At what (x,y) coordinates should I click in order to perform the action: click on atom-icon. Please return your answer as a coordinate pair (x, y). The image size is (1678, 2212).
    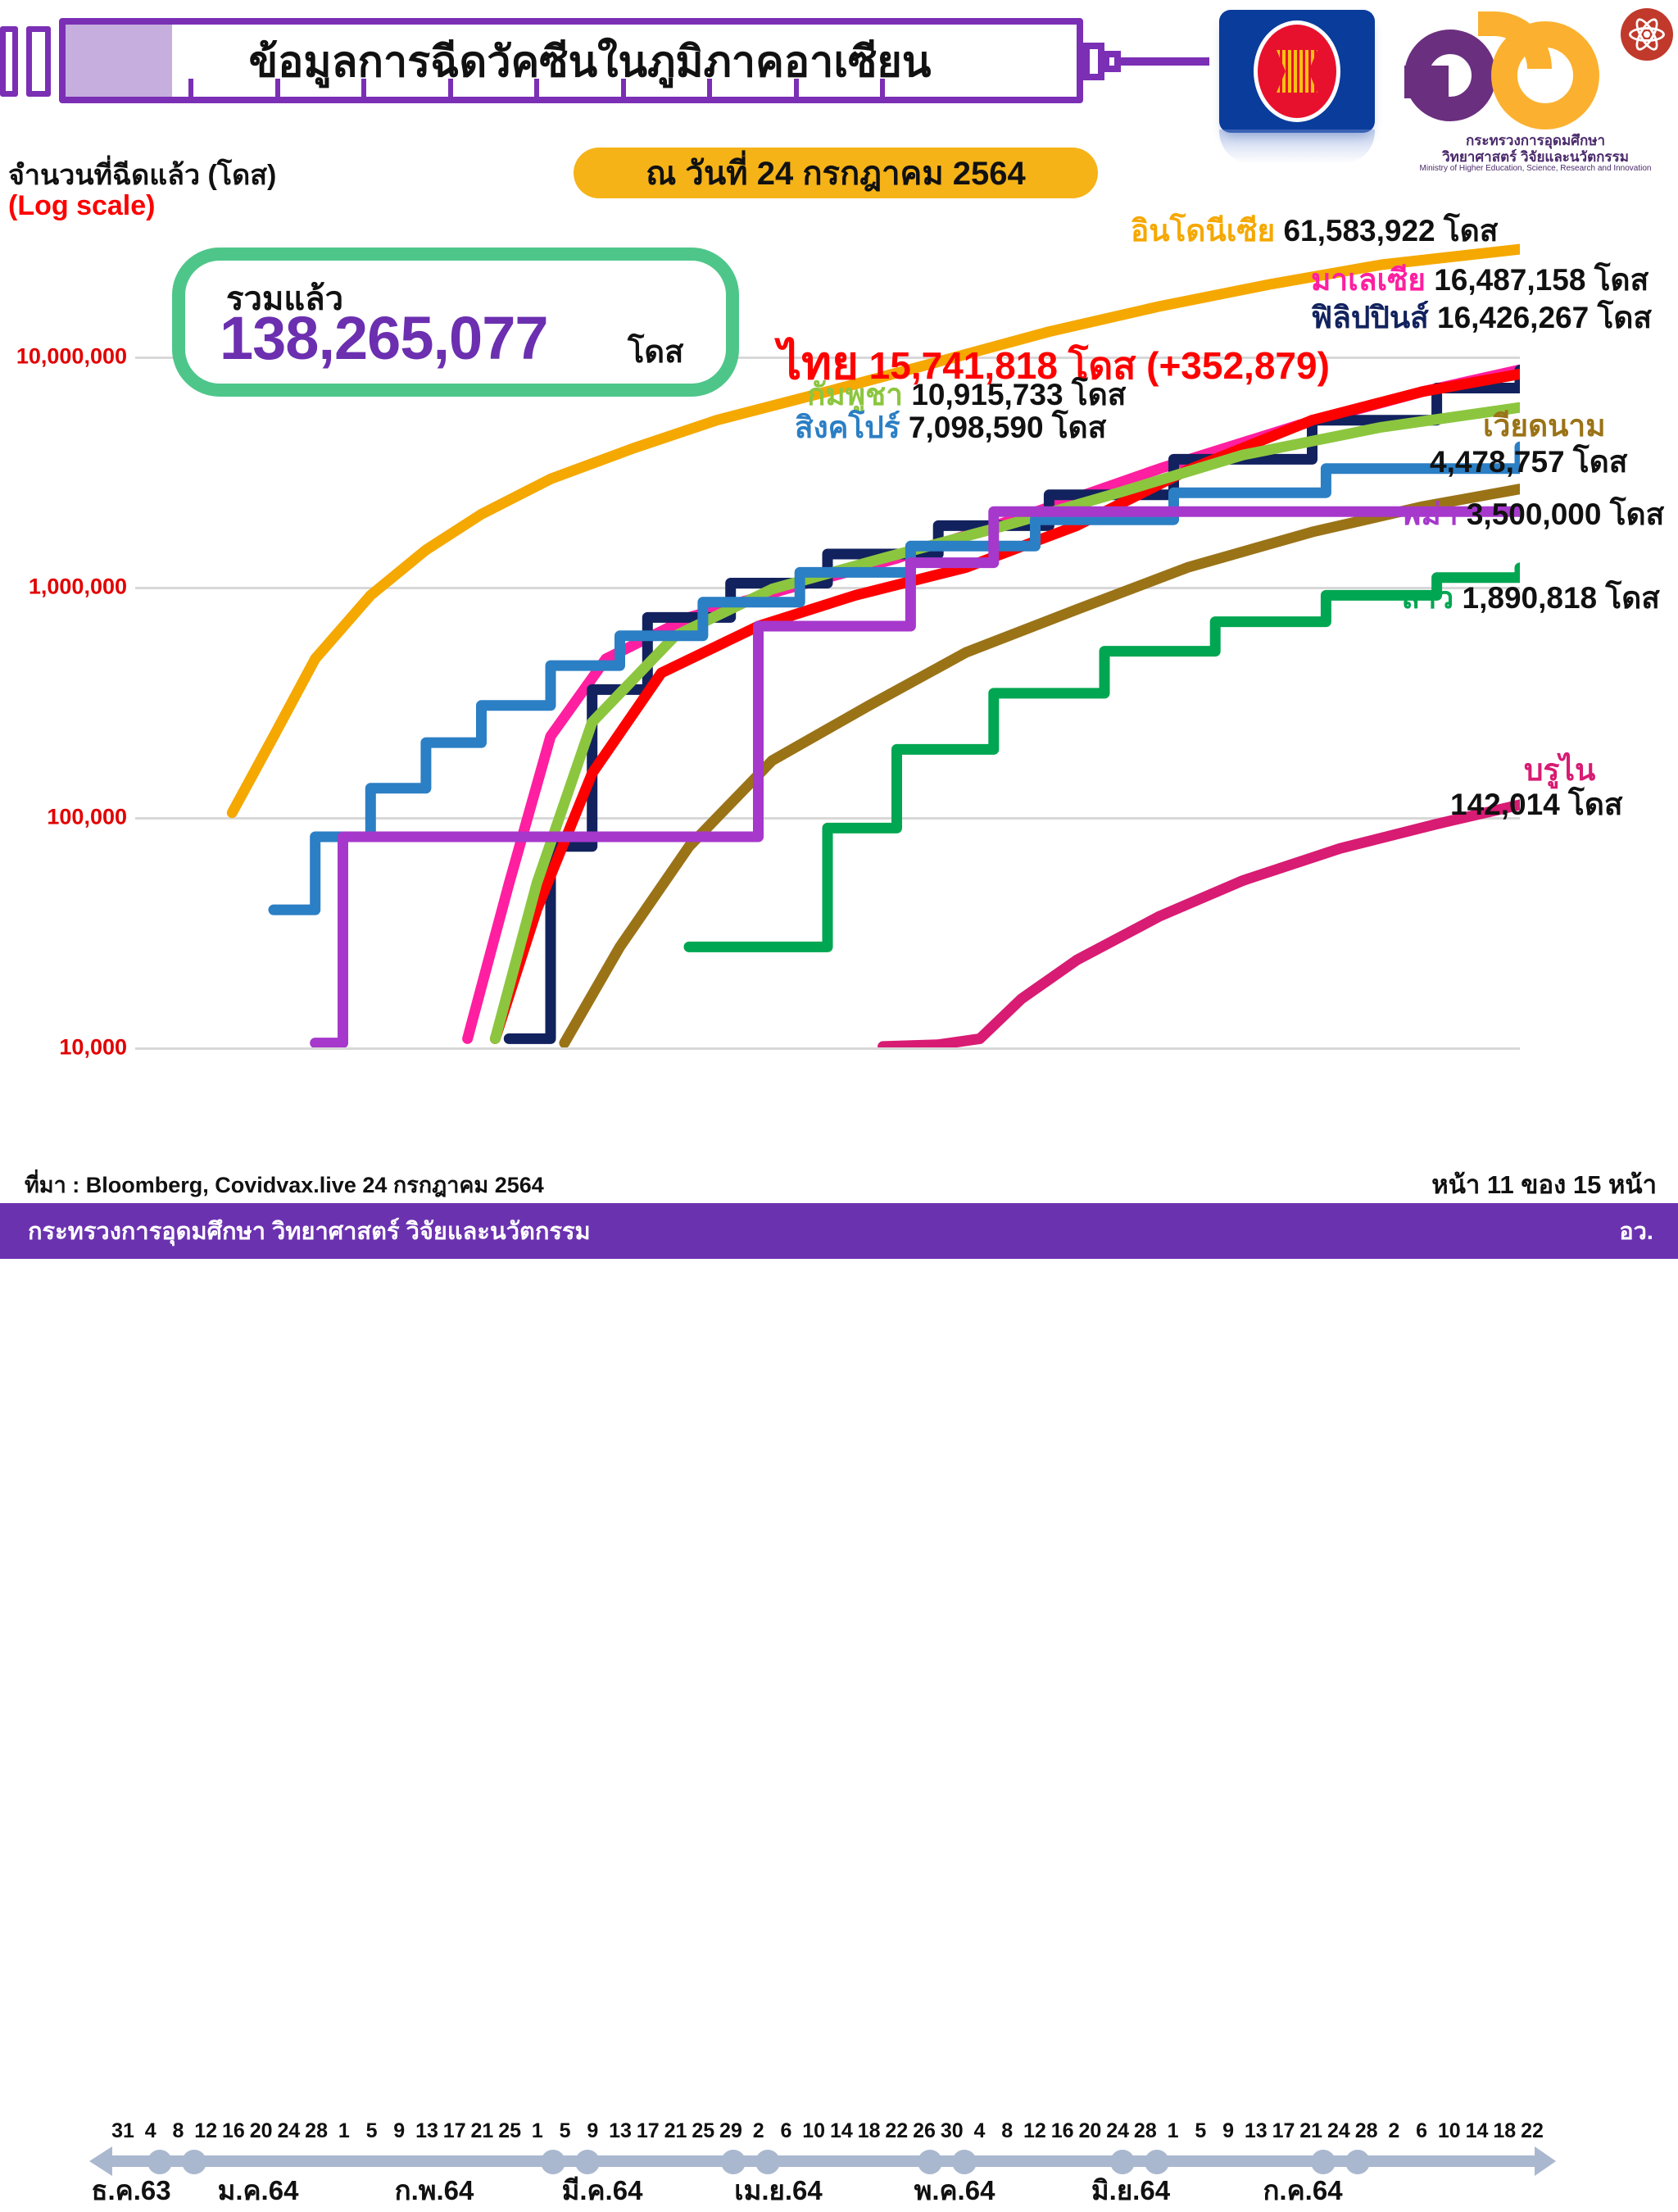
    Looking at the image, I should click on (1647, 35).